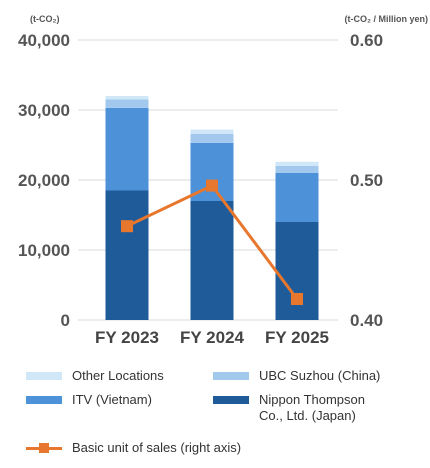 This screenshot has height=468, width=430. I want to click on right-axis-ticks: 0.60 0.50 0.40, so click(366, 180).